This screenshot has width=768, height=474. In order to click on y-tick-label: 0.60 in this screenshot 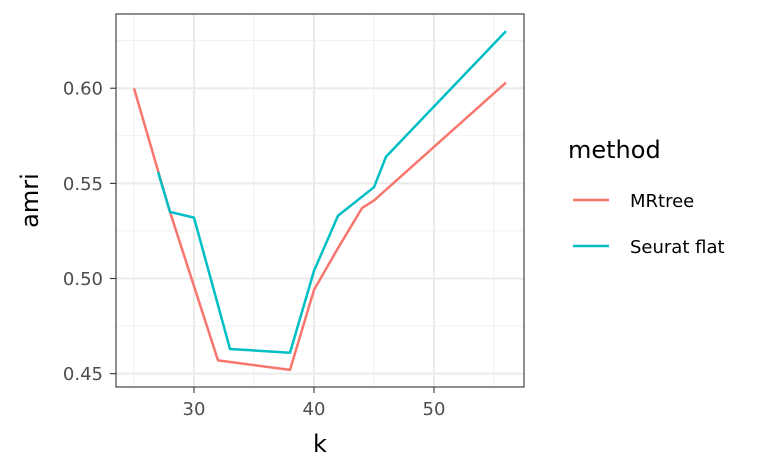, I will do `click(83, 89)`.